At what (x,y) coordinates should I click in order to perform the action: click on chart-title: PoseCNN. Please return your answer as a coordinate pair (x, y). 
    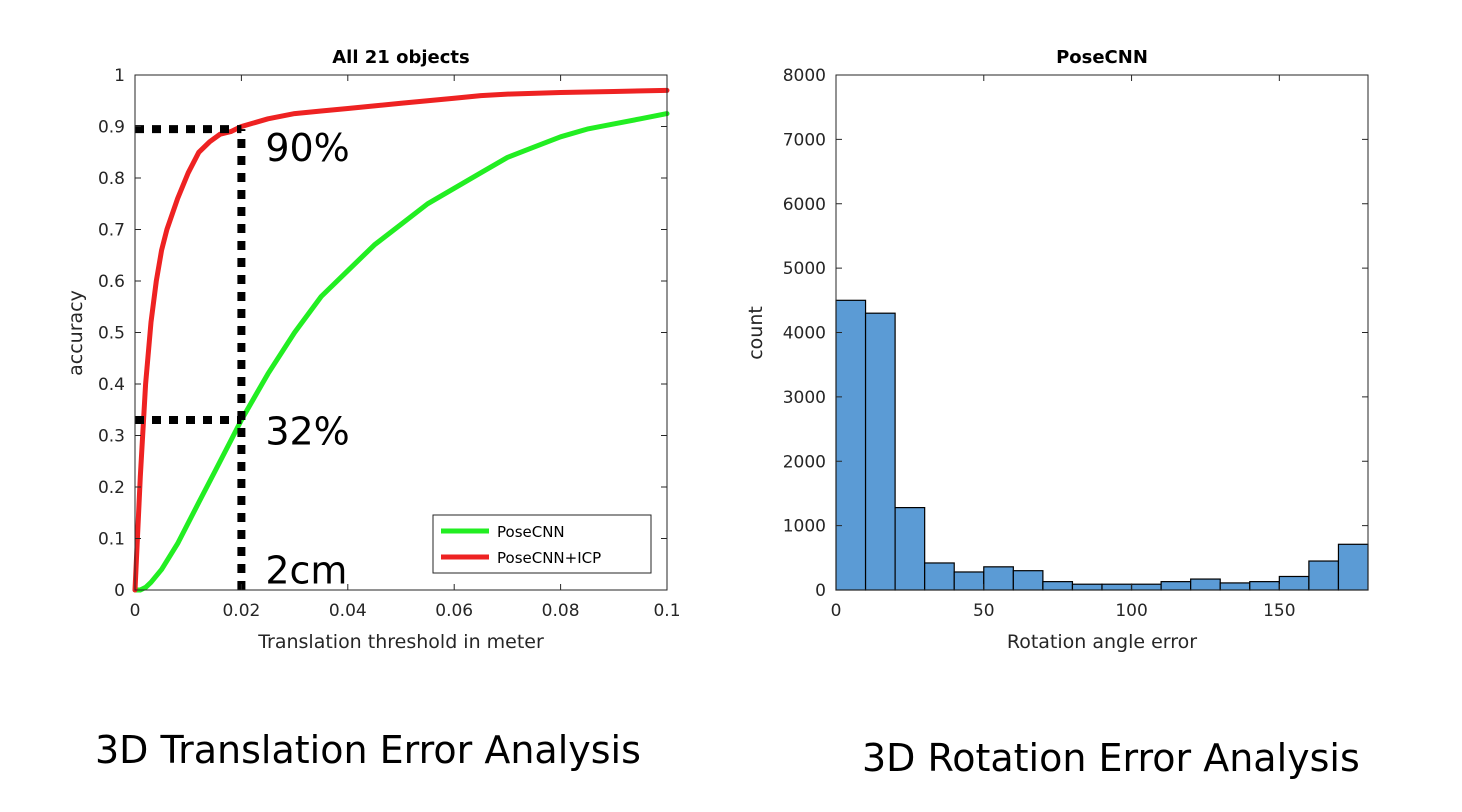
    Looking at the image, I should click on (1102, 57).